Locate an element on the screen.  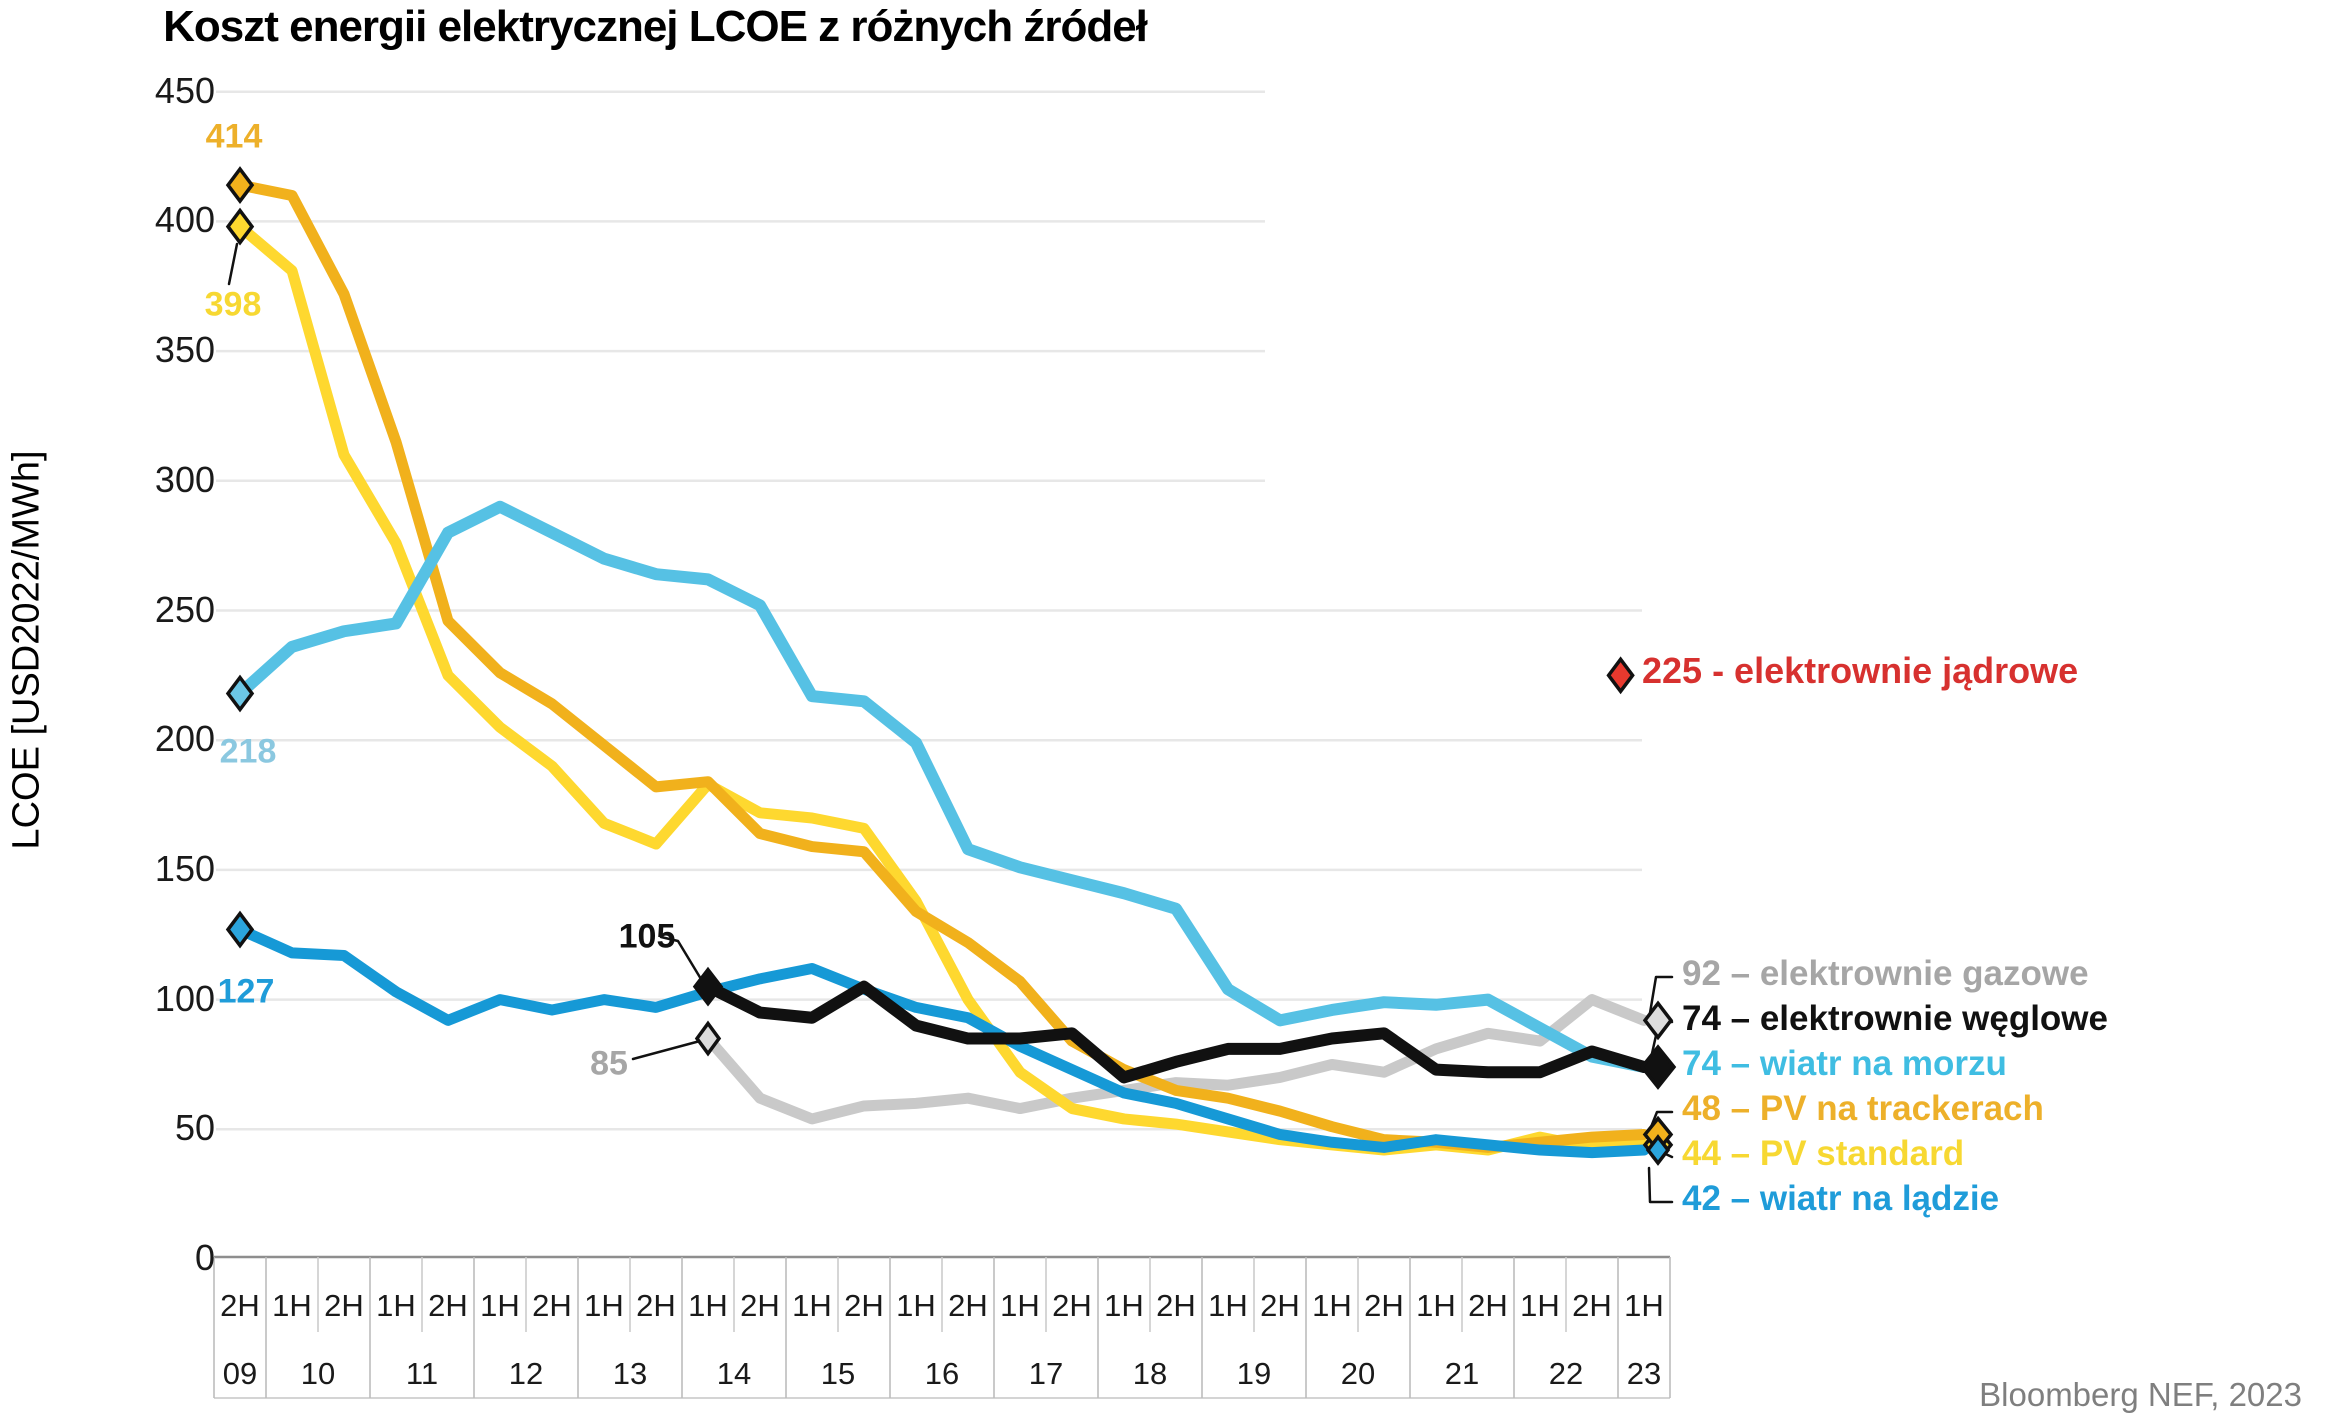
value-annotation-weglowe: 105 is located at coordinates (647, 936).